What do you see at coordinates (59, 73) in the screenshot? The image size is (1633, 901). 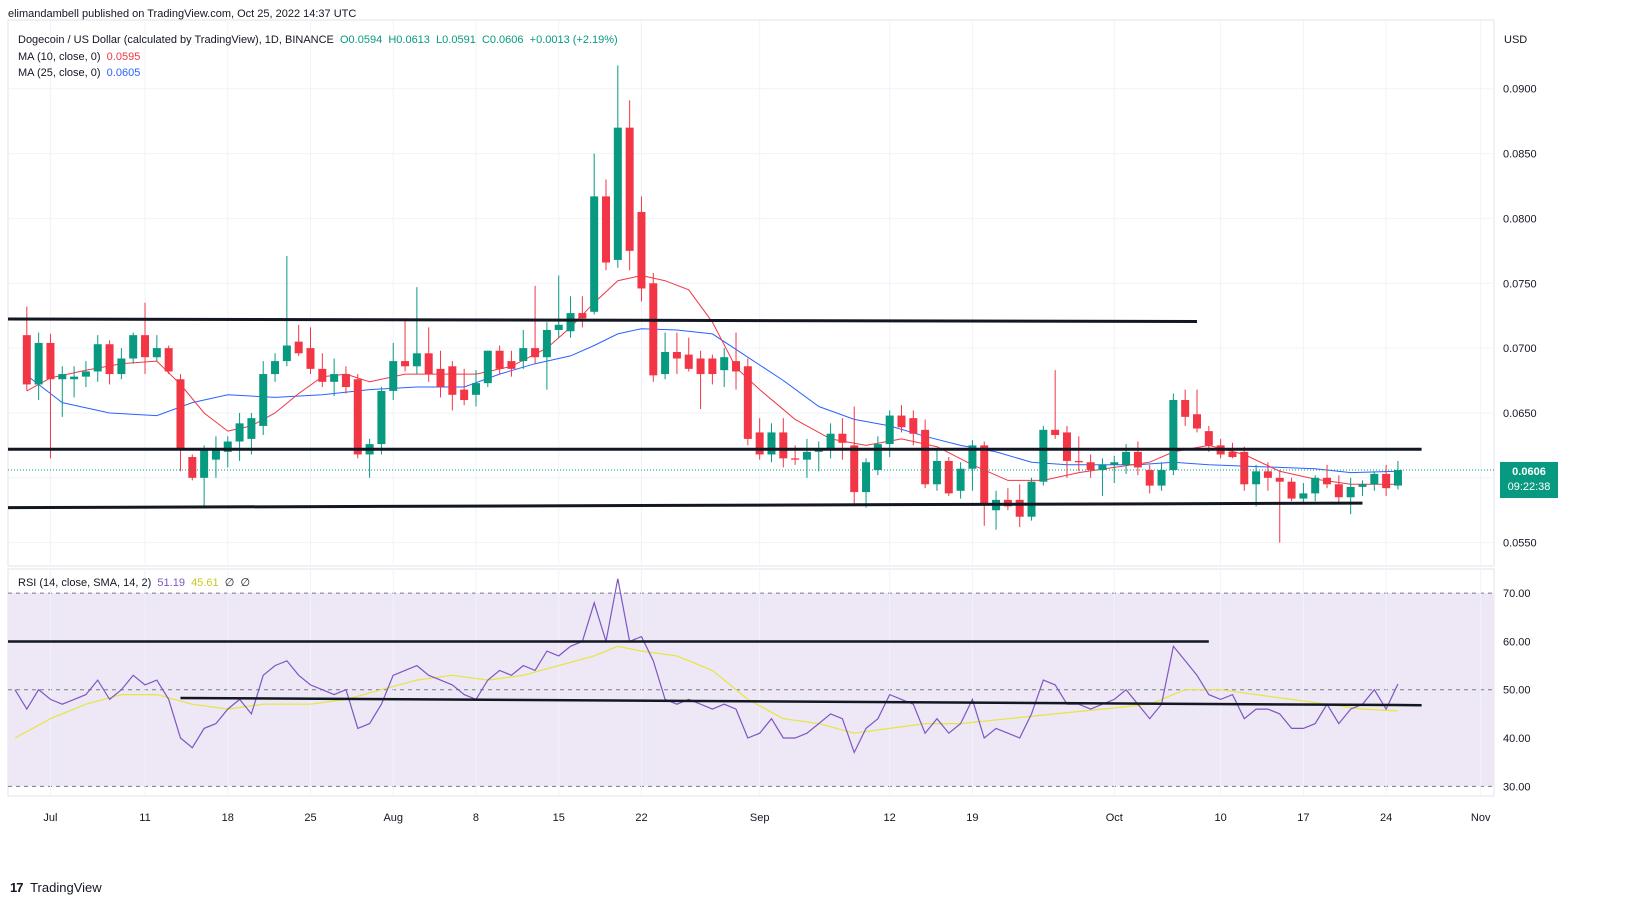 I see `ma25-label: MA (25, close, 0)` at bounding box center [59, 73].